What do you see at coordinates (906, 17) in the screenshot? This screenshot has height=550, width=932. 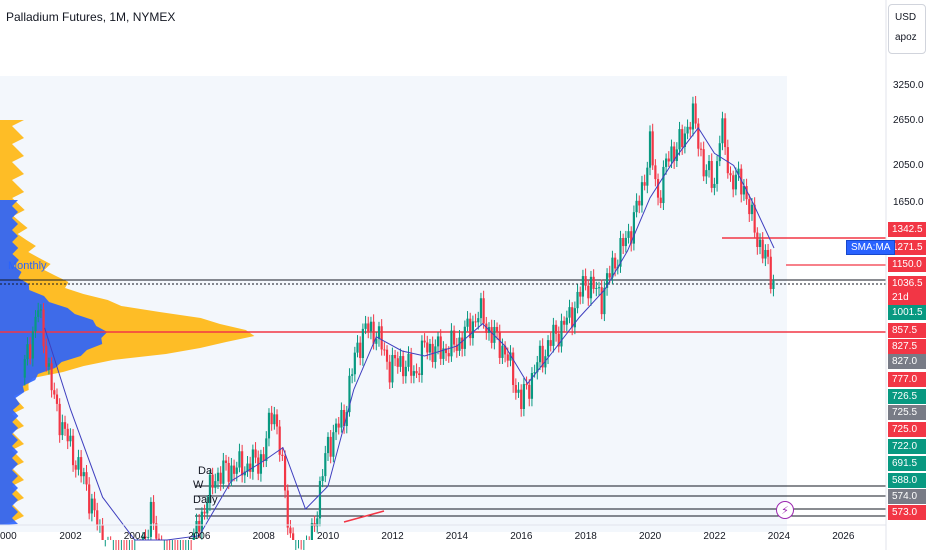 I see `currency-label: USD` at bounding box center [906, 17].